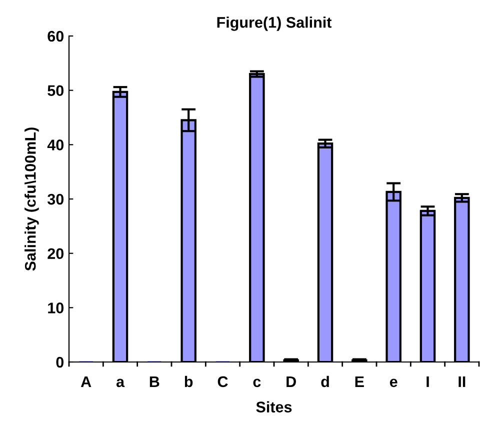  I want to click on y-tick-label: 20, so click(56, 254).